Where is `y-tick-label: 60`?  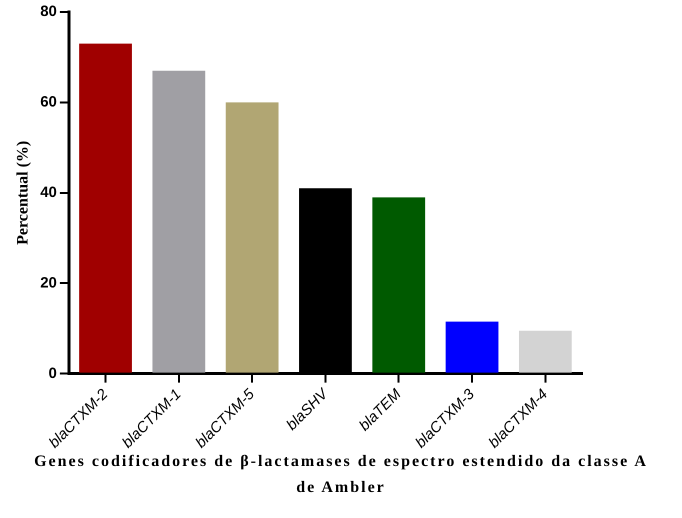 y-tick-label: 60 is located at coordinates (48, 102).